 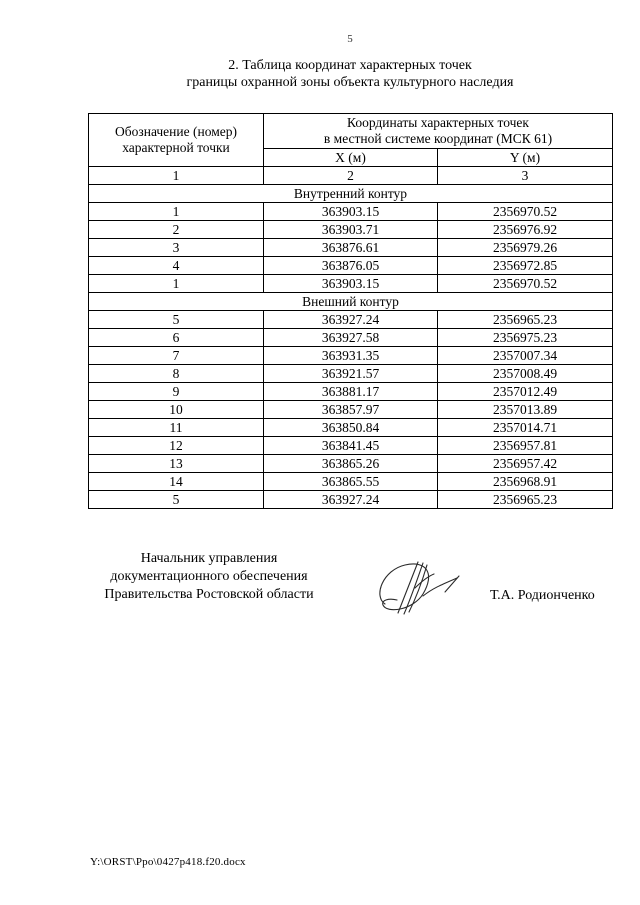 I want to click on table-cell: 363921.57, so click(x=350, y=373).